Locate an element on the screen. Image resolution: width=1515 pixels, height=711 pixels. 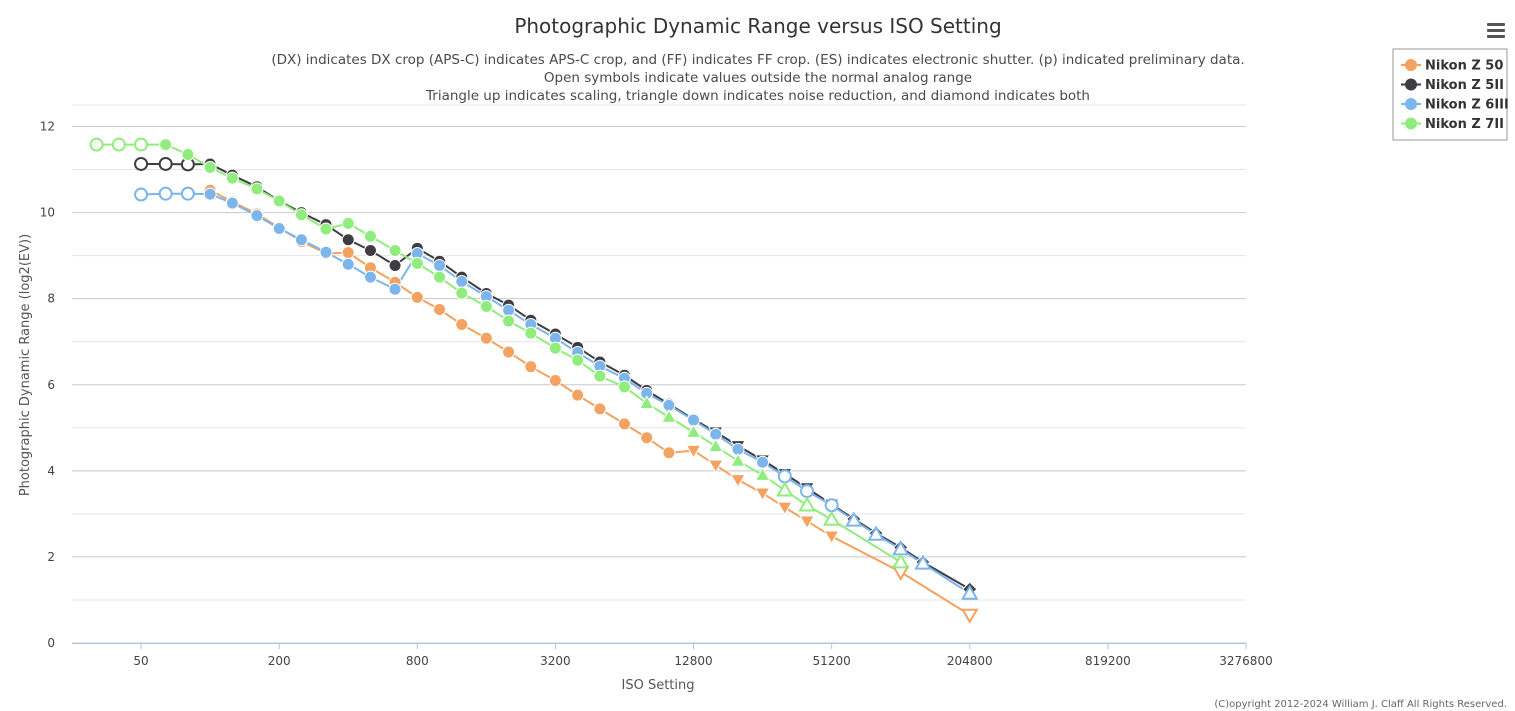
x-tick-label: 3276800 is located at coordinates (1245, 661).